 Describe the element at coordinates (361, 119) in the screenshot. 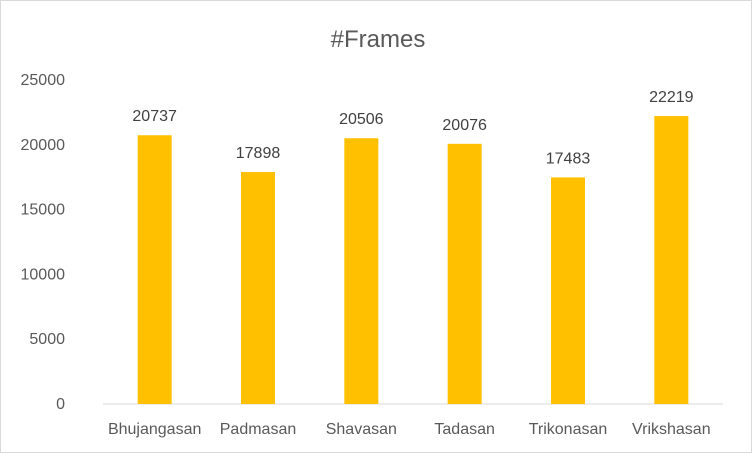

I see `data-label: 20506` at that location.